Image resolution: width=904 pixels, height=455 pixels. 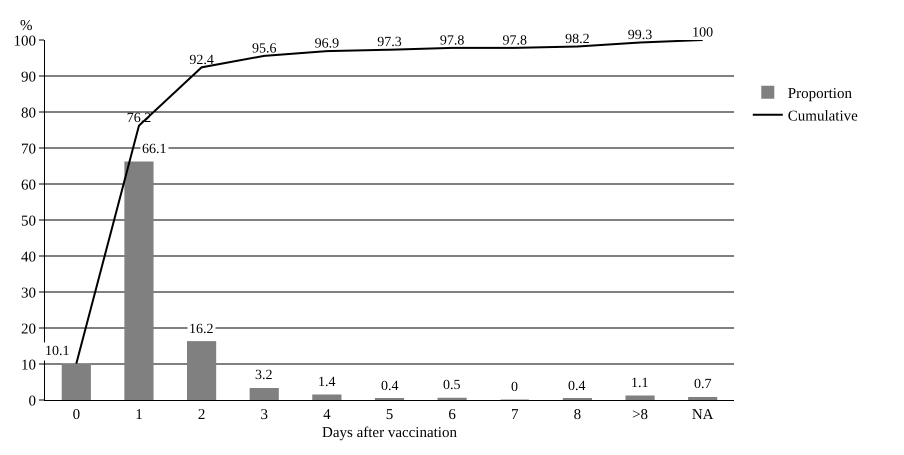 I want to click on x-axis-title: Days after vaccination, so click(x=390, y=433).